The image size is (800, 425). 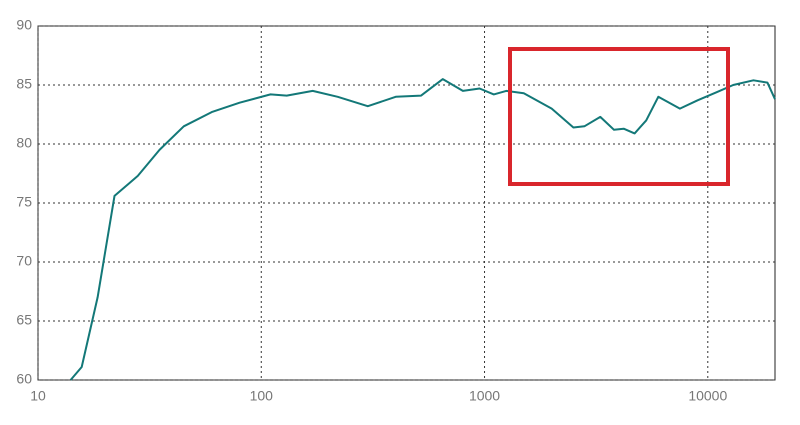 I want to click on y-tick-label: 70, so click(x=24, y=261).